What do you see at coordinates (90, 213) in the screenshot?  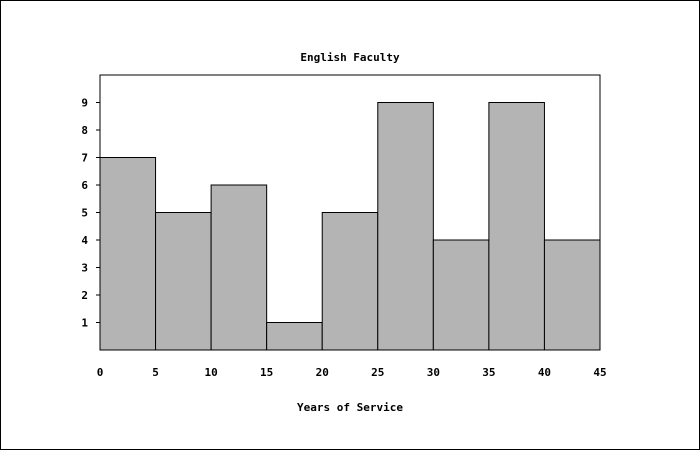 I see `y-axis: 1 2 3 4 5 6 7 8 9` at bounding box center [90, 213].